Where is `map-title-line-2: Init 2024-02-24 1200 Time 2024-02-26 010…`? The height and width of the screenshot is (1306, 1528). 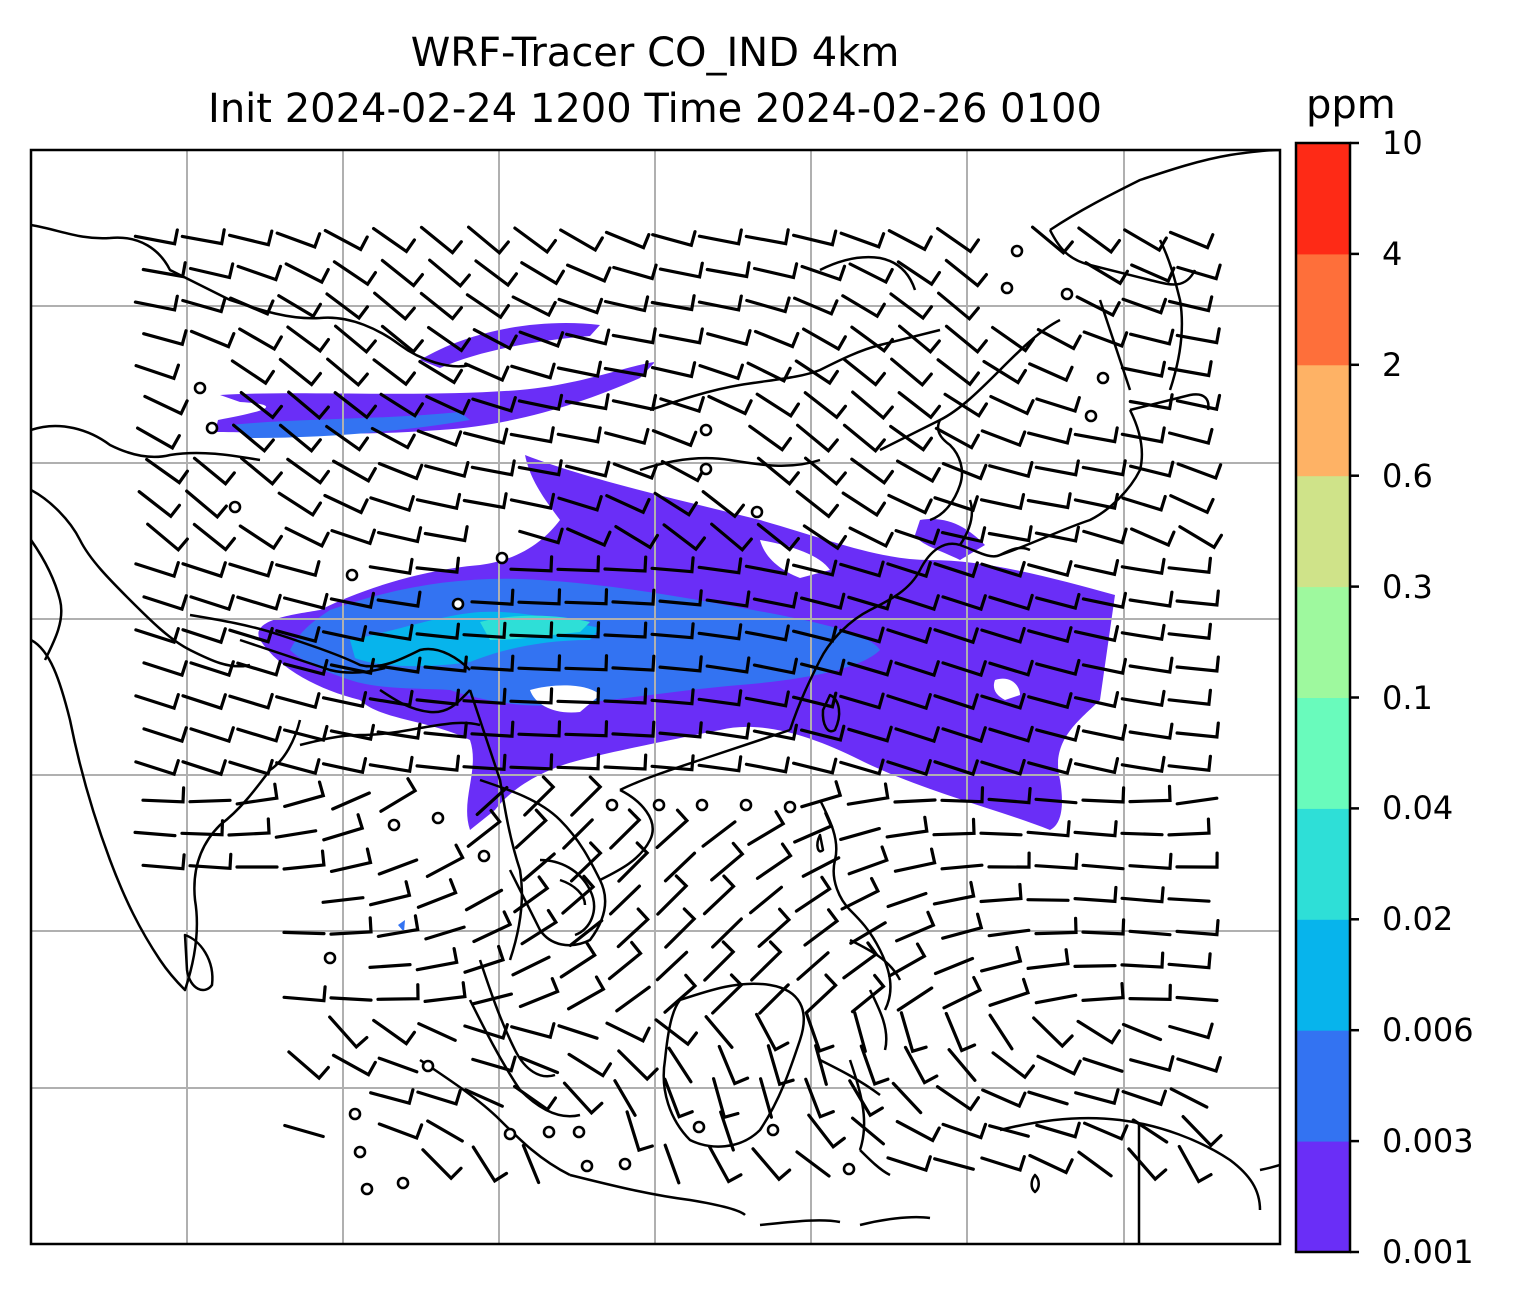
map-title-line-2: Init 2024-02-24 1200 Time 2024-02-26 010… is located at coordinates (655, 109).